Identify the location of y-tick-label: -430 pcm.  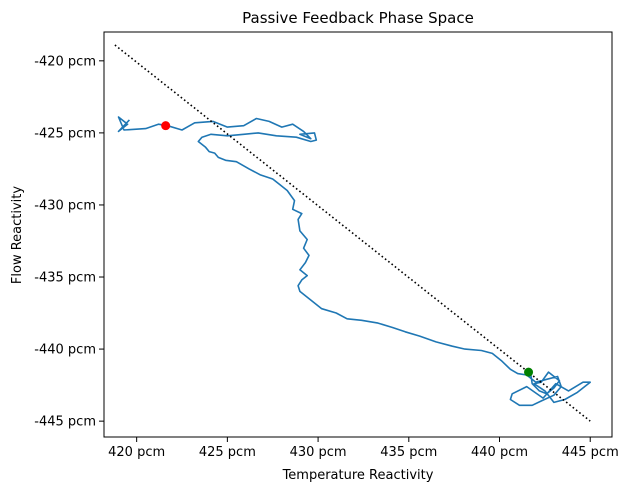
(65, 205).